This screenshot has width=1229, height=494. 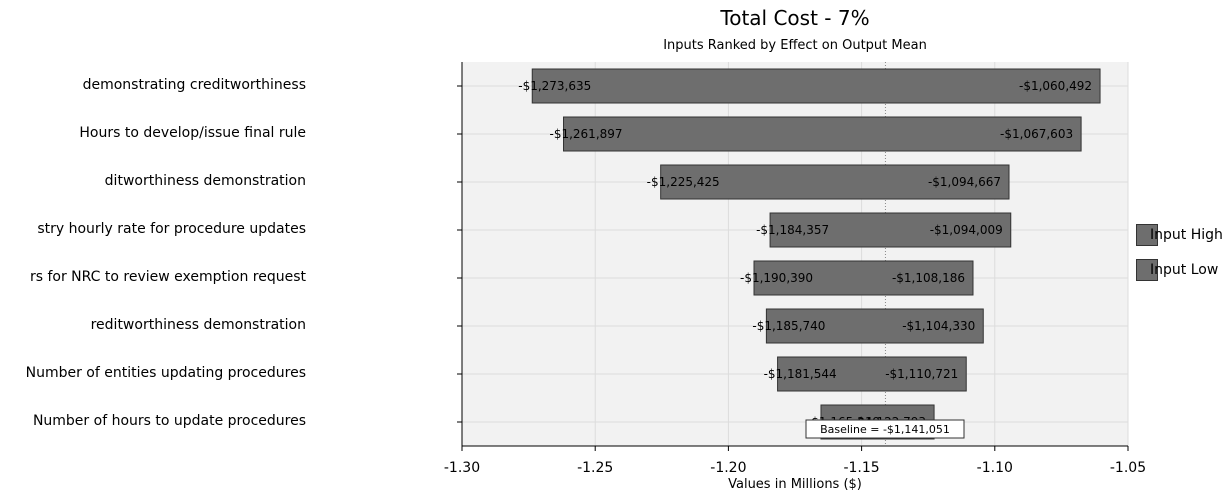 I want to click on x-tick-label: -1.15, so click(x=861, y=468).